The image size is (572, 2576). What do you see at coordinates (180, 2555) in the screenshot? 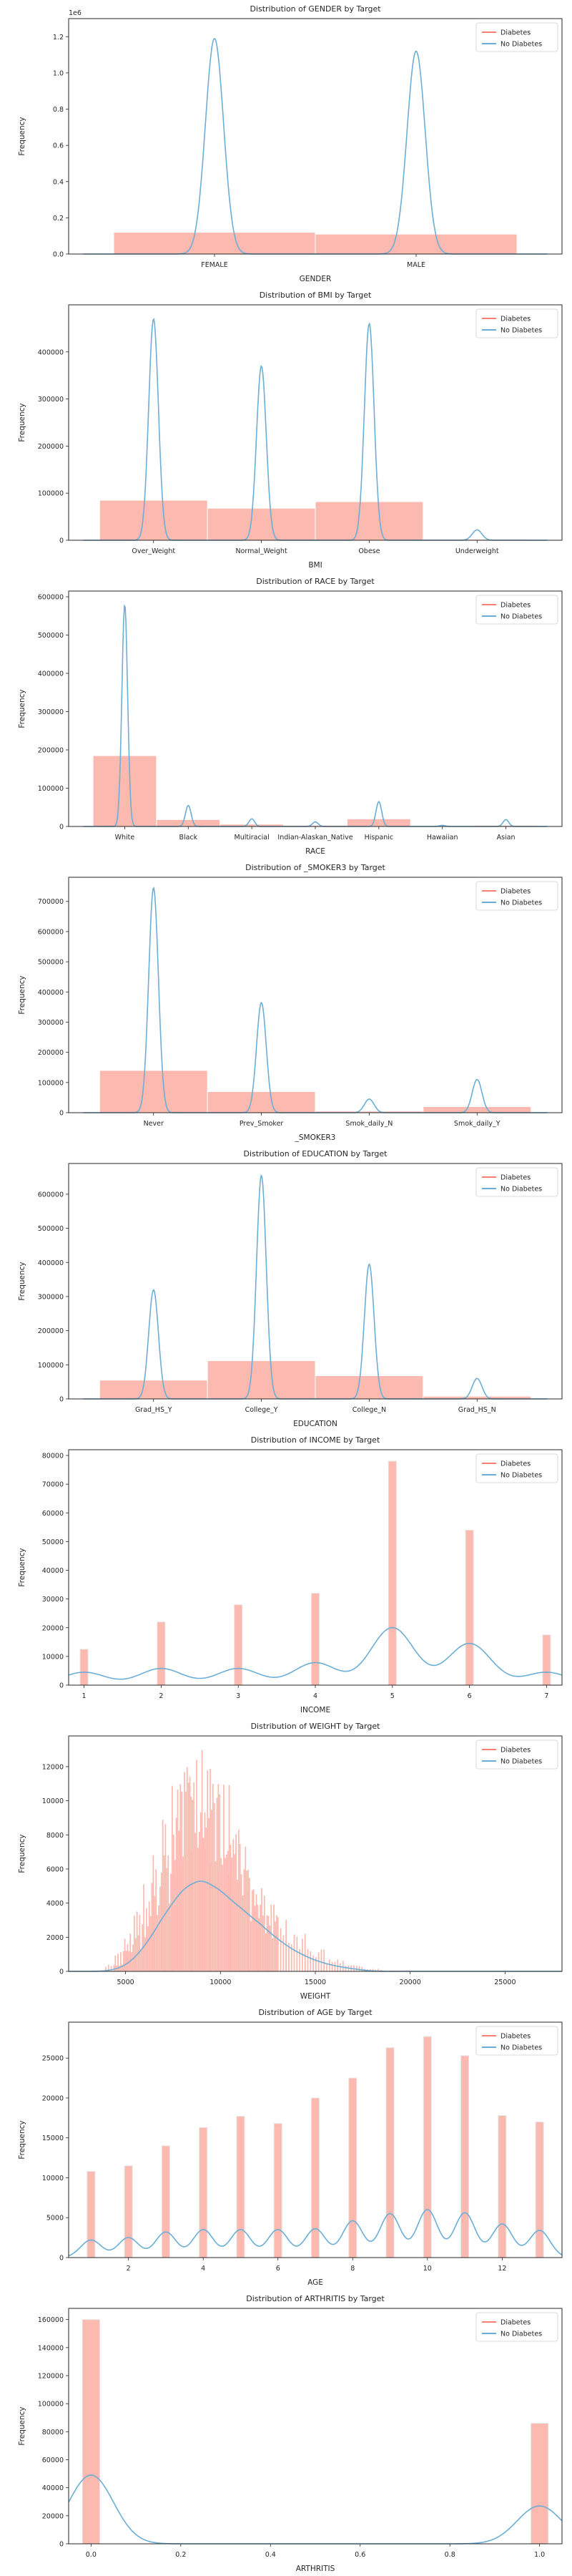
I see `x-tick-label: 0.2` at bounding box center [180, 2555].